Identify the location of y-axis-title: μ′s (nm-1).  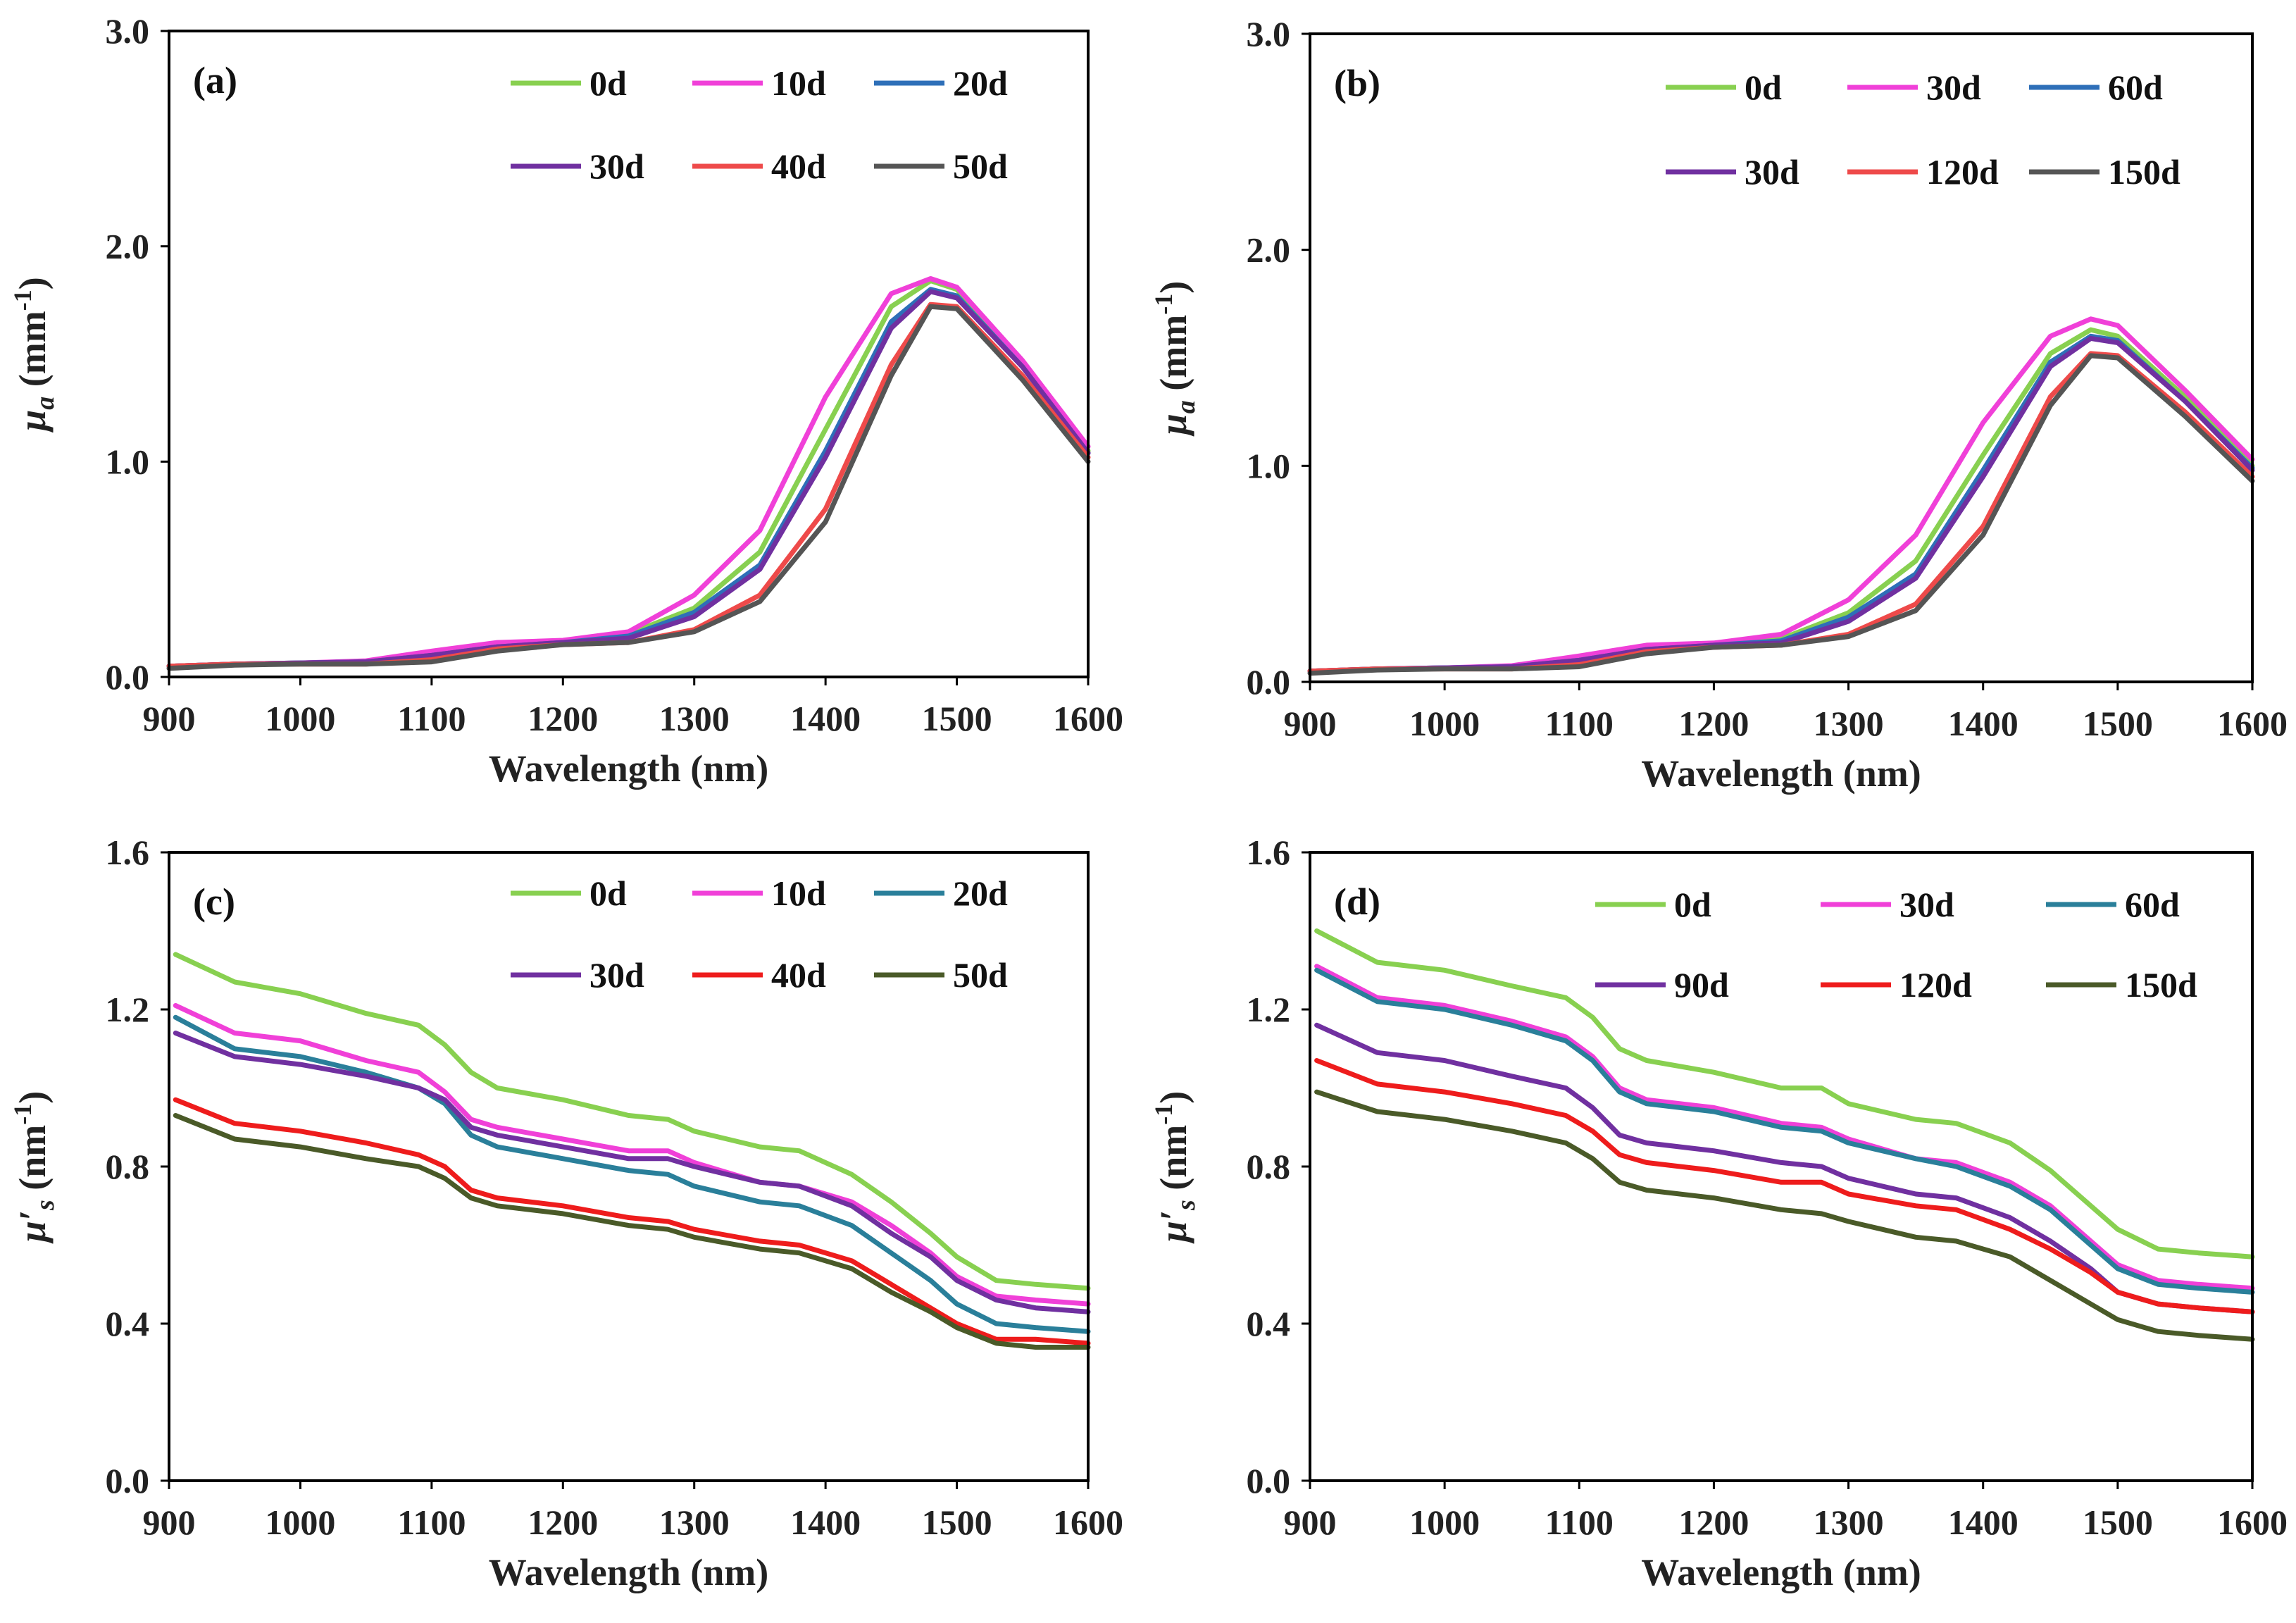
(34, 1168).